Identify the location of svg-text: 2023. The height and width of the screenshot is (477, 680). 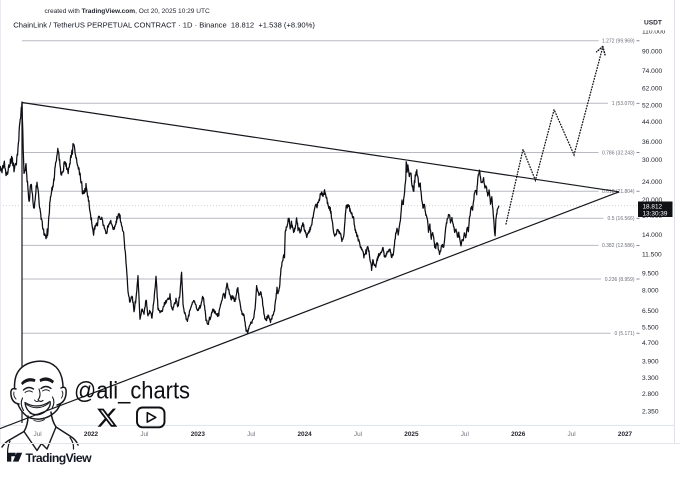
(198, 434).